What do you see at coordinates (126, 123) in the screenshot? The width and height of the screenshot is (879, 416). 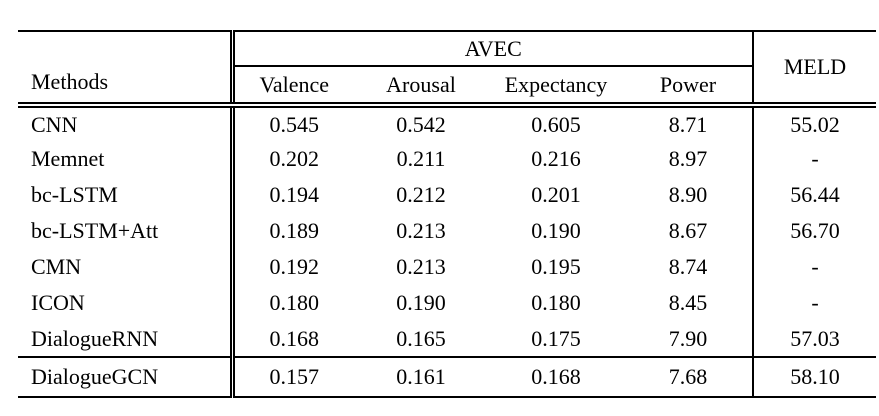 I see `cell-method: CNN` at bounding box center [126, 123].